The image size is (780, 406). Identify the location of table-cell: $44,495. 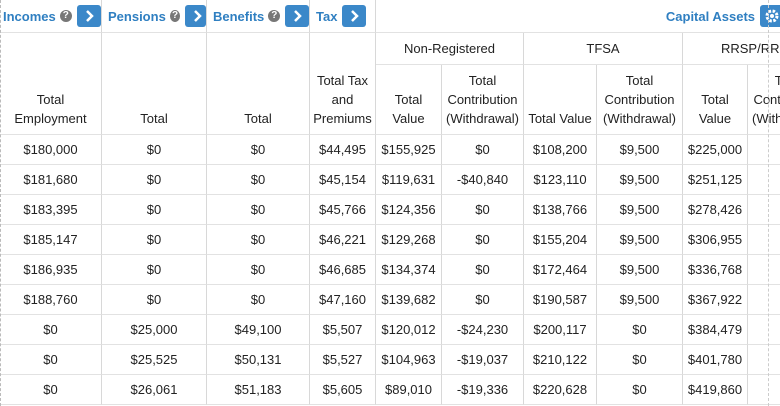
(343, 150).